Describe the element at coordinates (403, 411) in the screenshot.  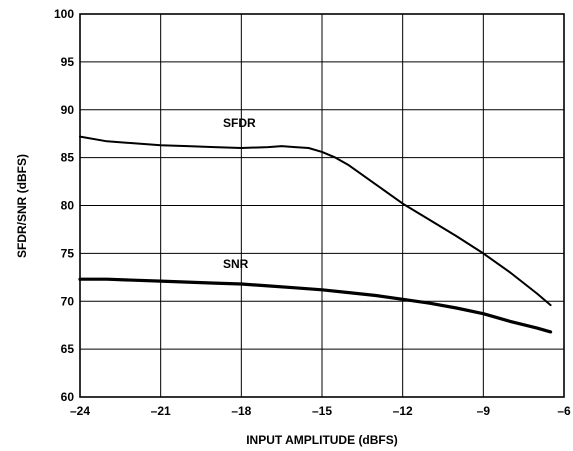
I see `x-tick-label: –12` at that location.